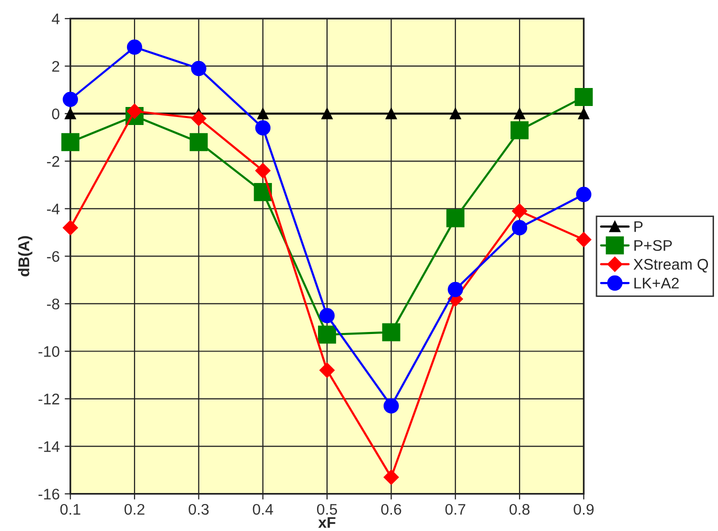 Image resolution: width=718 pixels, height=531 pixels. Describe the element at coordinates (49, 494) in the screenshot. I see `y-tick-label: -16` at that location.